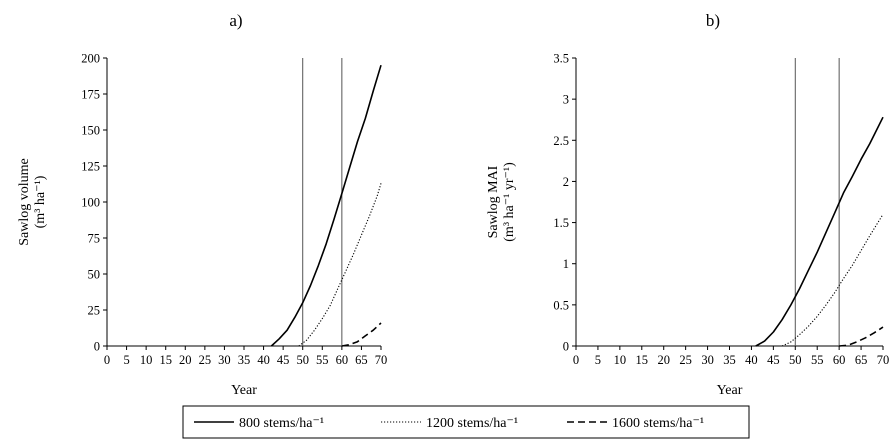 This screenshot has height=441, width=893. I want to click on y-tick-label: 1.5, so click(561, 223).